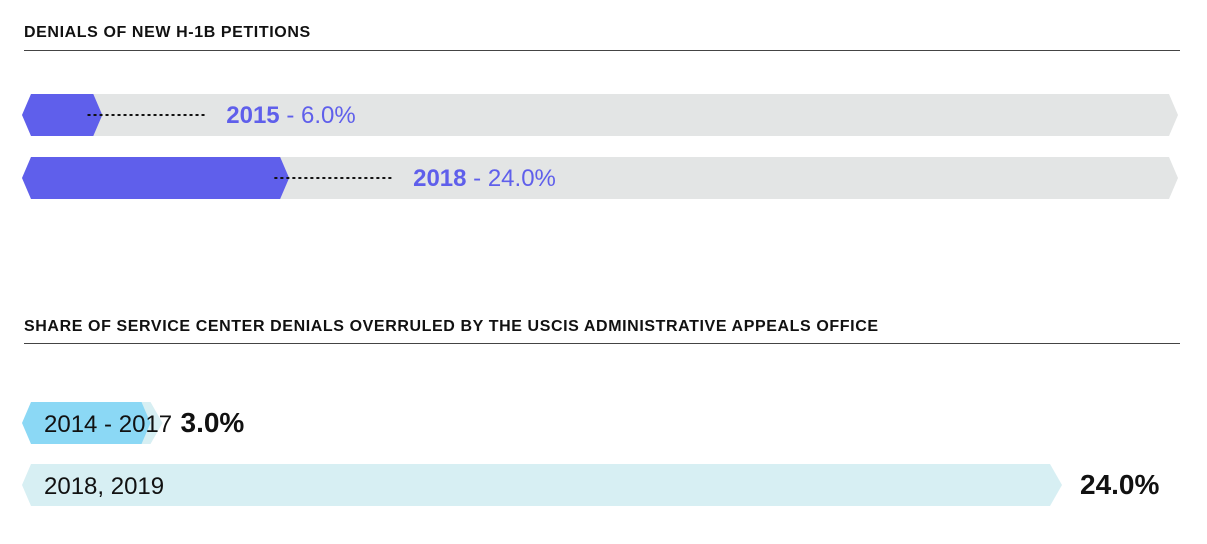 The height and width of the screenshot is (544, 1207). Describe the element at coordinates (252, 115) in the screenshot. I see `category-label: 2015` at that location.